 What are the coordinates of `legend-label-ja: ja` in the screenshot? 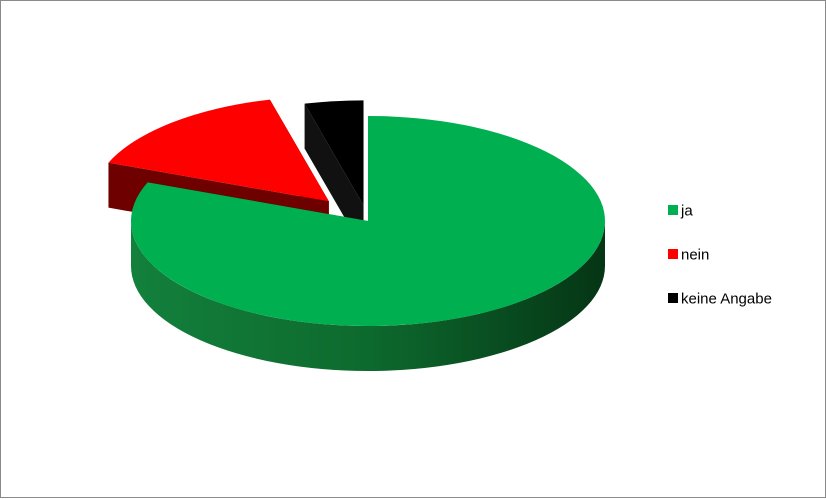 It's located at (687, 211).